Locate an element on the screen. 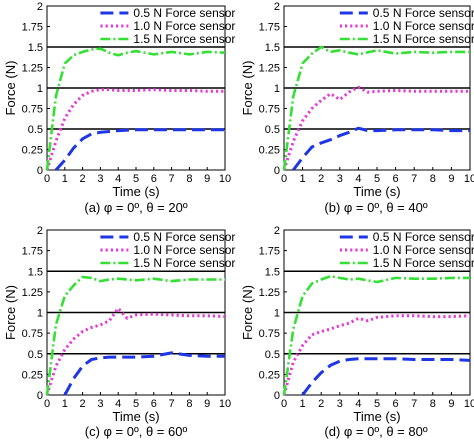  panel-caption: (d) φ = 0º, θ = 80º is located at coordinates (375, 431).